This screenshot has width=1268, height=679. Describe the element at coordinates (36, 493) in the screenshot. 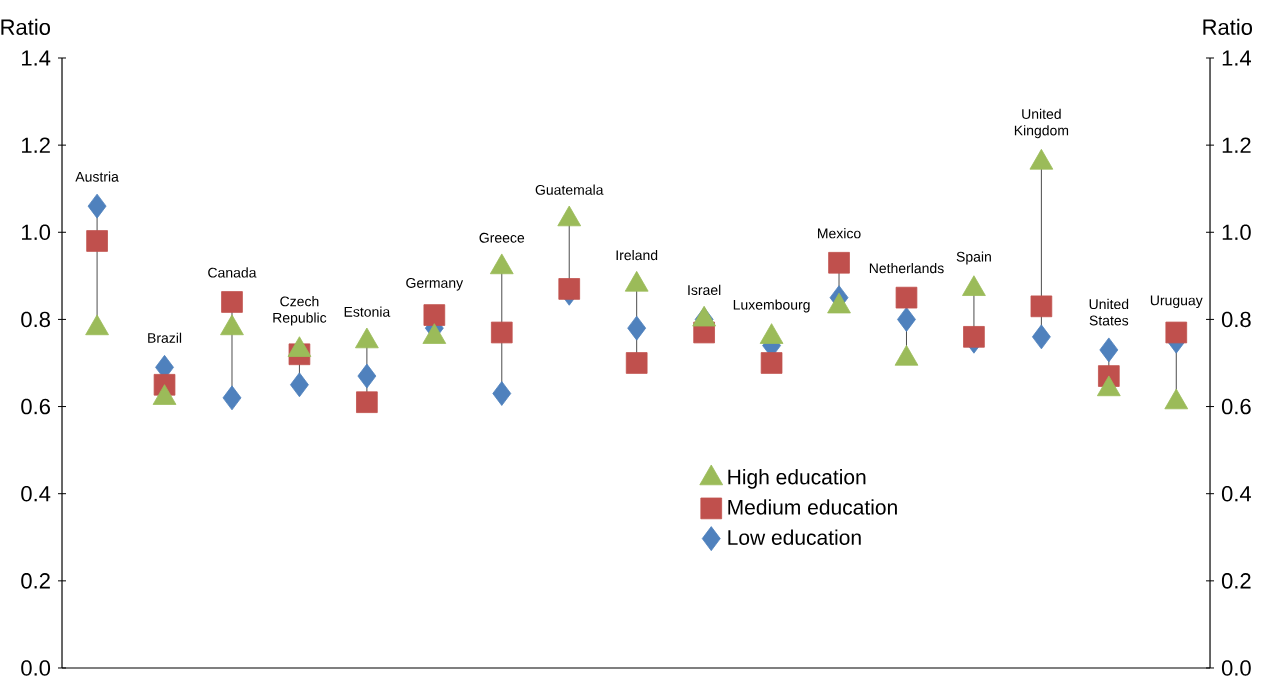

I see `y-tick-label: 0.4` at that location.